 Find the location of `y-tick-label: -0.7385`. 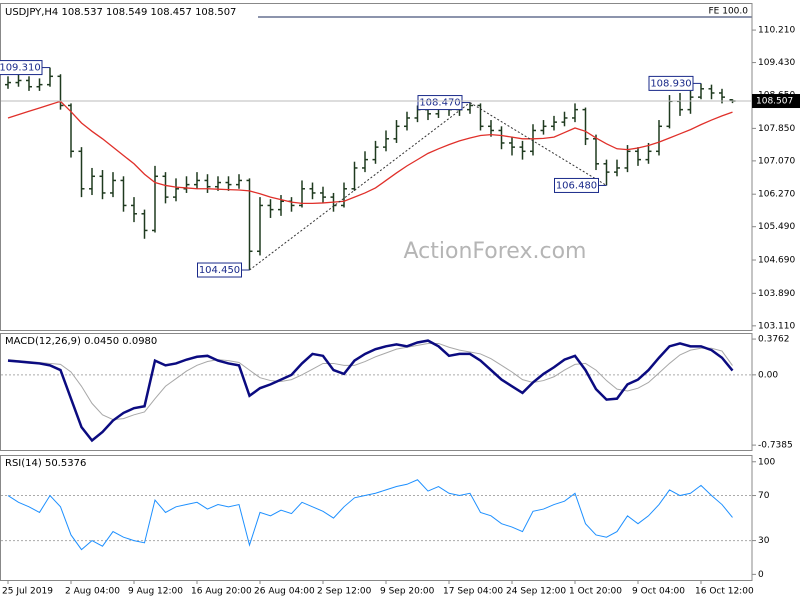

y-tick-label: -0.7385 is located at coordinates (775, 446).